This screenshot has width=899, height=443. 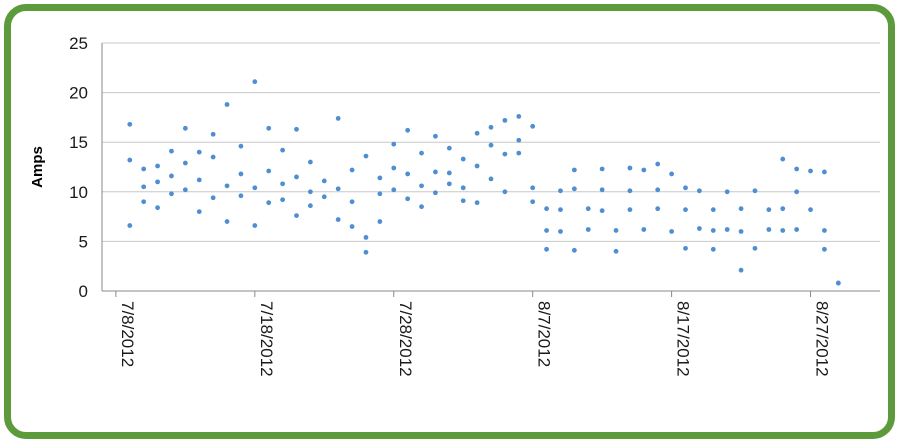 What do you see at coordinates (405, 339) in the screenshot?
I see `x-tick-label: 7/28/2012` at bounding box center [405, 339].